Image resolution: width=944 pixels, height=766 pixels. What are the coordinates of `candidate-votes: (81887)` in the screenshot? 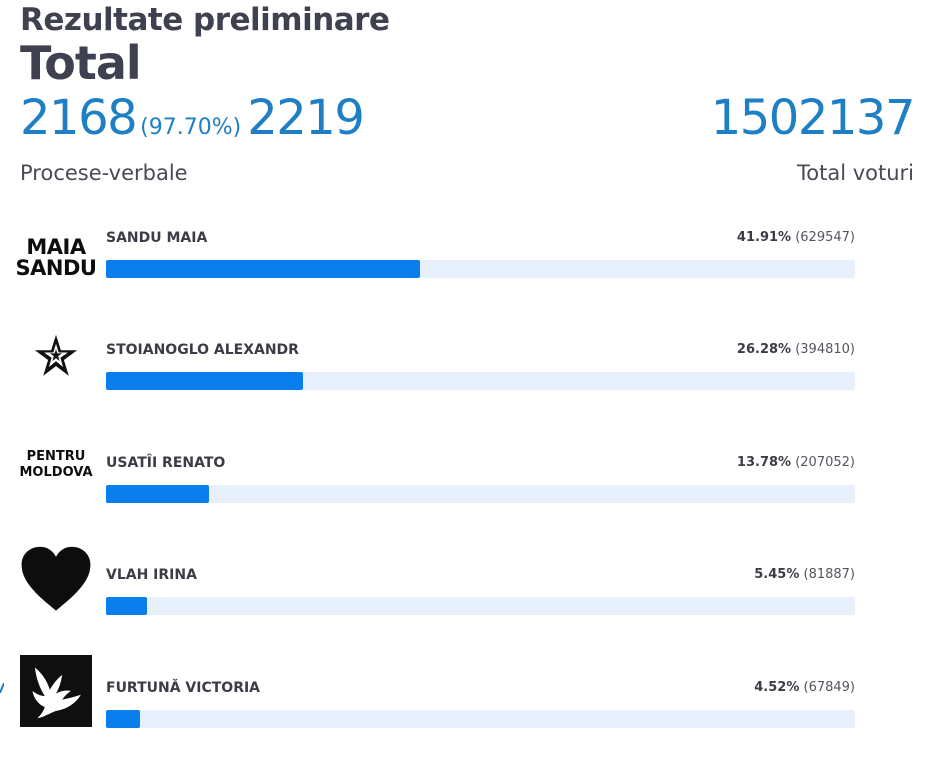 It's located at (829, 574).